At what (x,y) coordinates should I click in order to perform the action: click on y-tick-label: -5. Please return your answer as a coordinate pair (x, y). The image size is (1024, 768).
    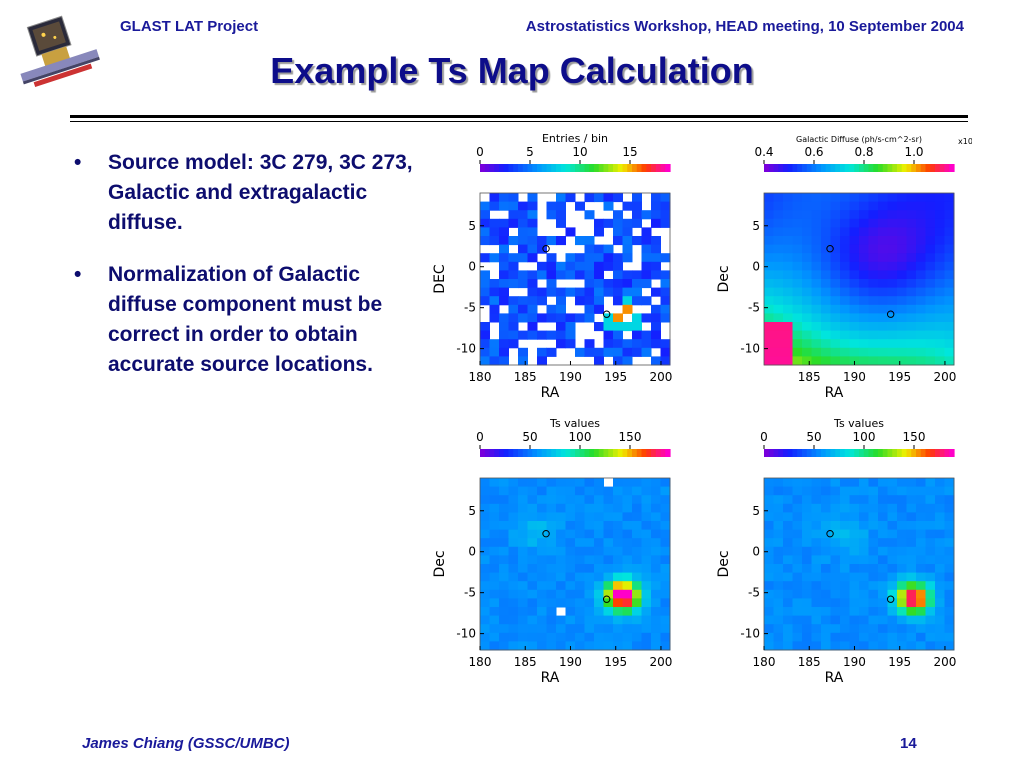
    Looking at the image, I should click on (754, 593).